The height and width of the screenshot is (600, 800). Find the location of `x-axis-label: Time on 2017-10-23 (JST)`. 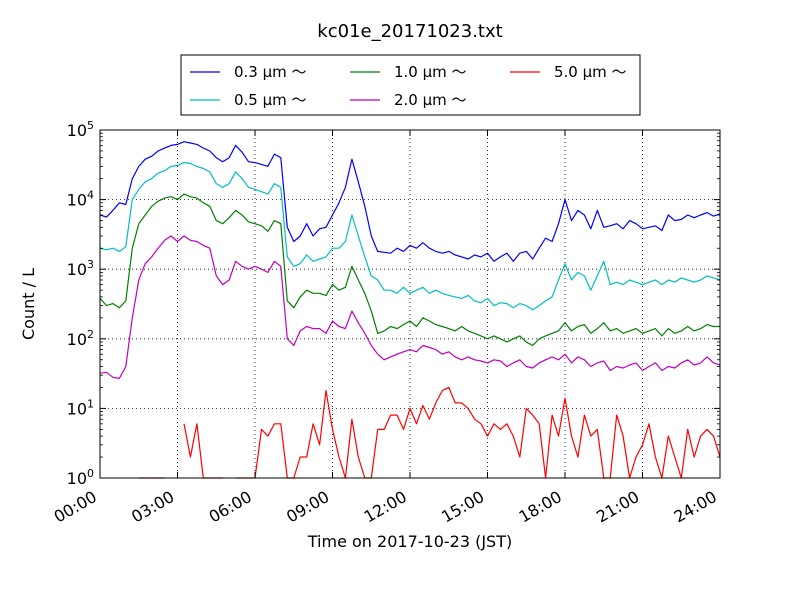

x-axis-label: Time on 2017-10-23 (JST) is located at coordinates (409, 541).